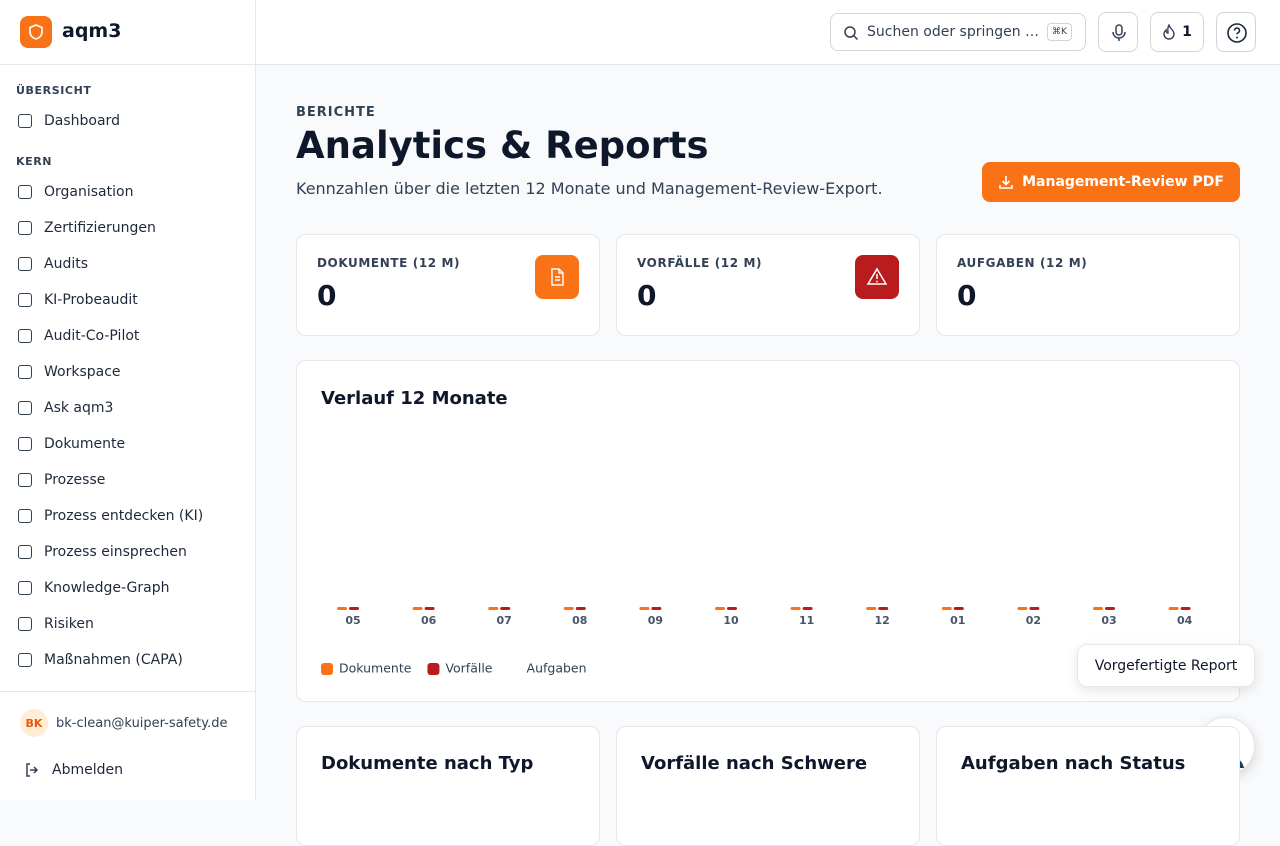 The image size is (1280, 846). I want to click on nav-item: Risiken, so click(56, 624).